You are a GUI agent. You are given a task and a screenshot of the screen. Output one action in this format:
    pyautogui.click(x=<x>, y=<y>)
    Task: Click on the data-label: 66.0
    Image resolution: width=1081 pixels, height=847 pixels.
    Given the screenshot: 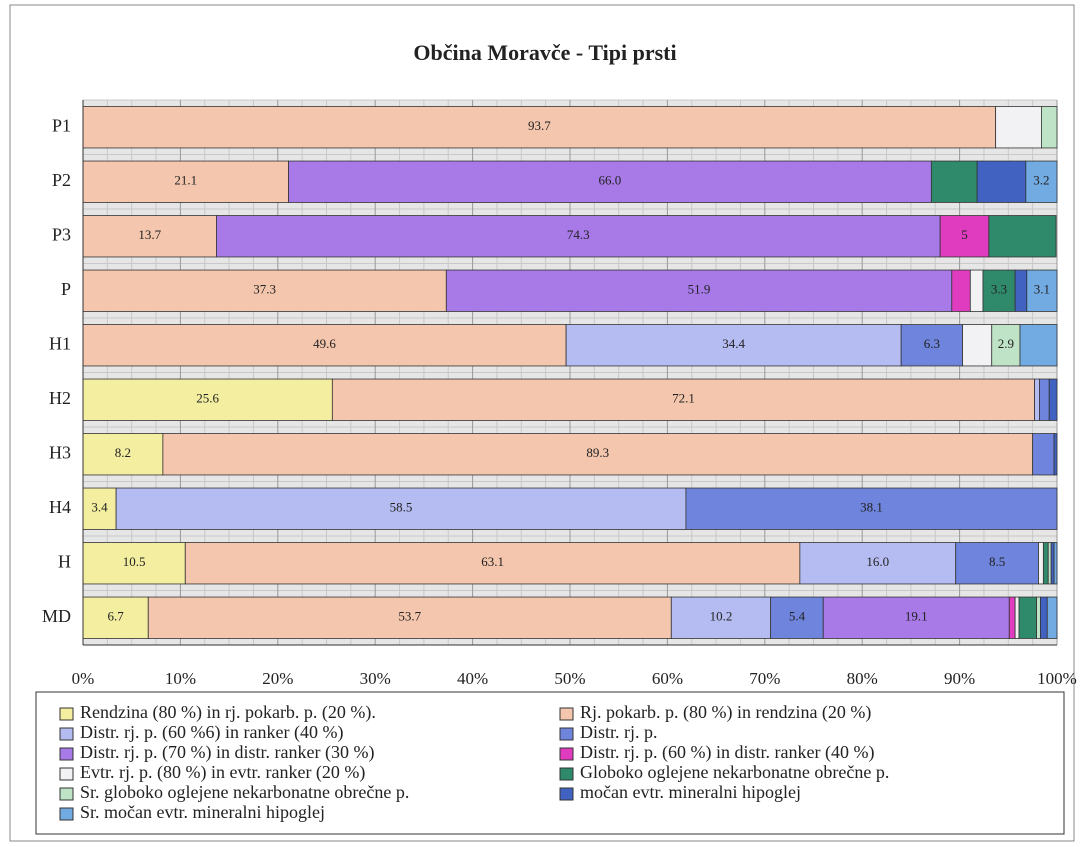 What is the action you would take?
    pyautogui.click(x=610, y=180)
    